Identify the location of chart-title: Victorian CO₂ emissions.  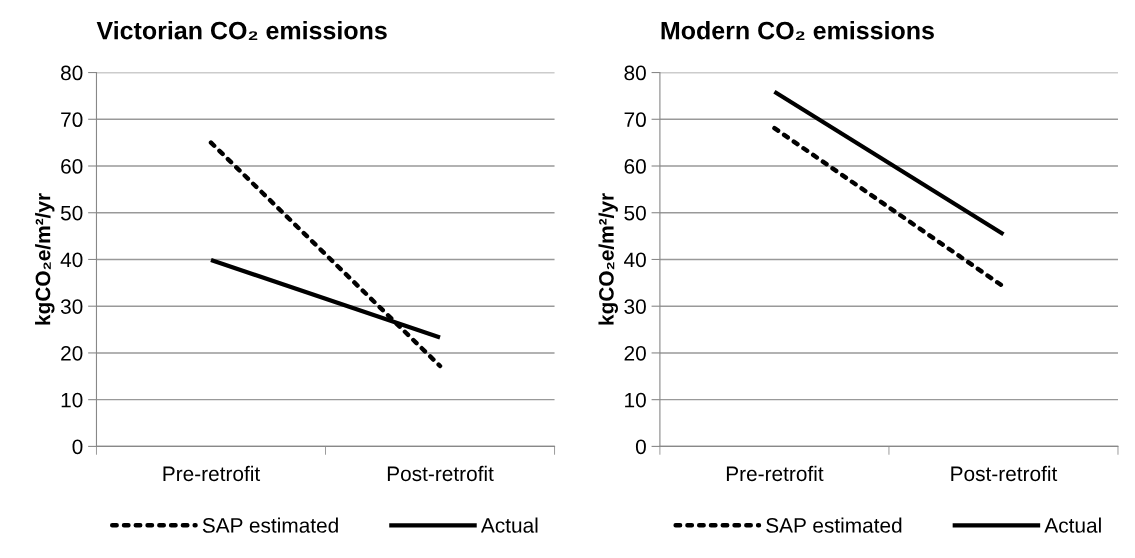
(241, 30).